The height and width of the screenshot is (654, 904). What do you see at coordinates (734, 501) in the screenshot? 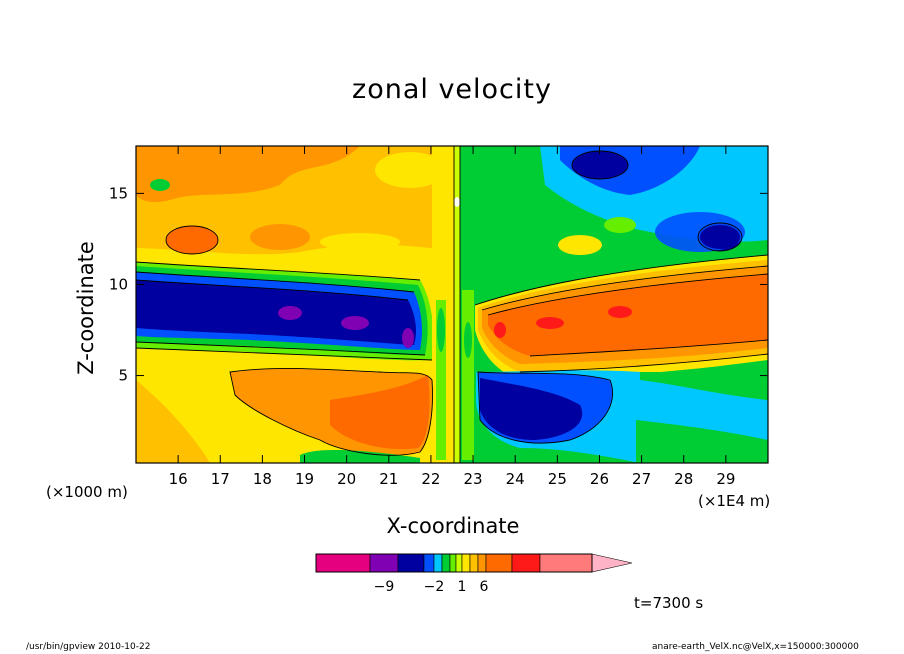
I see `x-axis-unit-right: (×1E4 m)` at bounding box center [734, 501].